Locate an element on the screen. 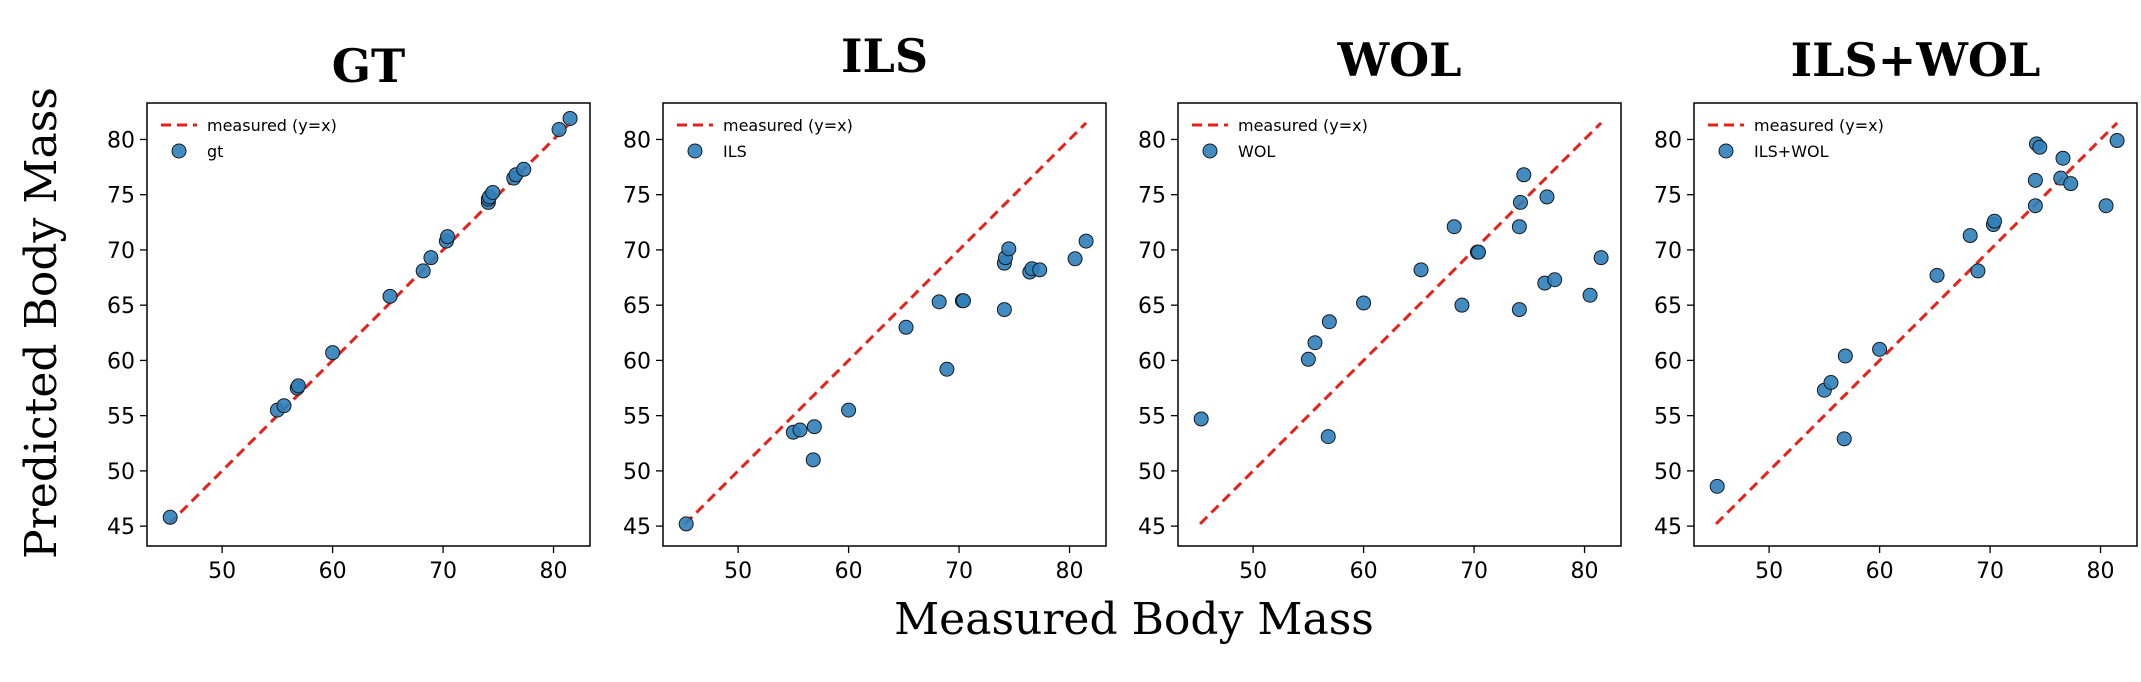  y-tick-label: 70 is located at coordinates (121, 251).